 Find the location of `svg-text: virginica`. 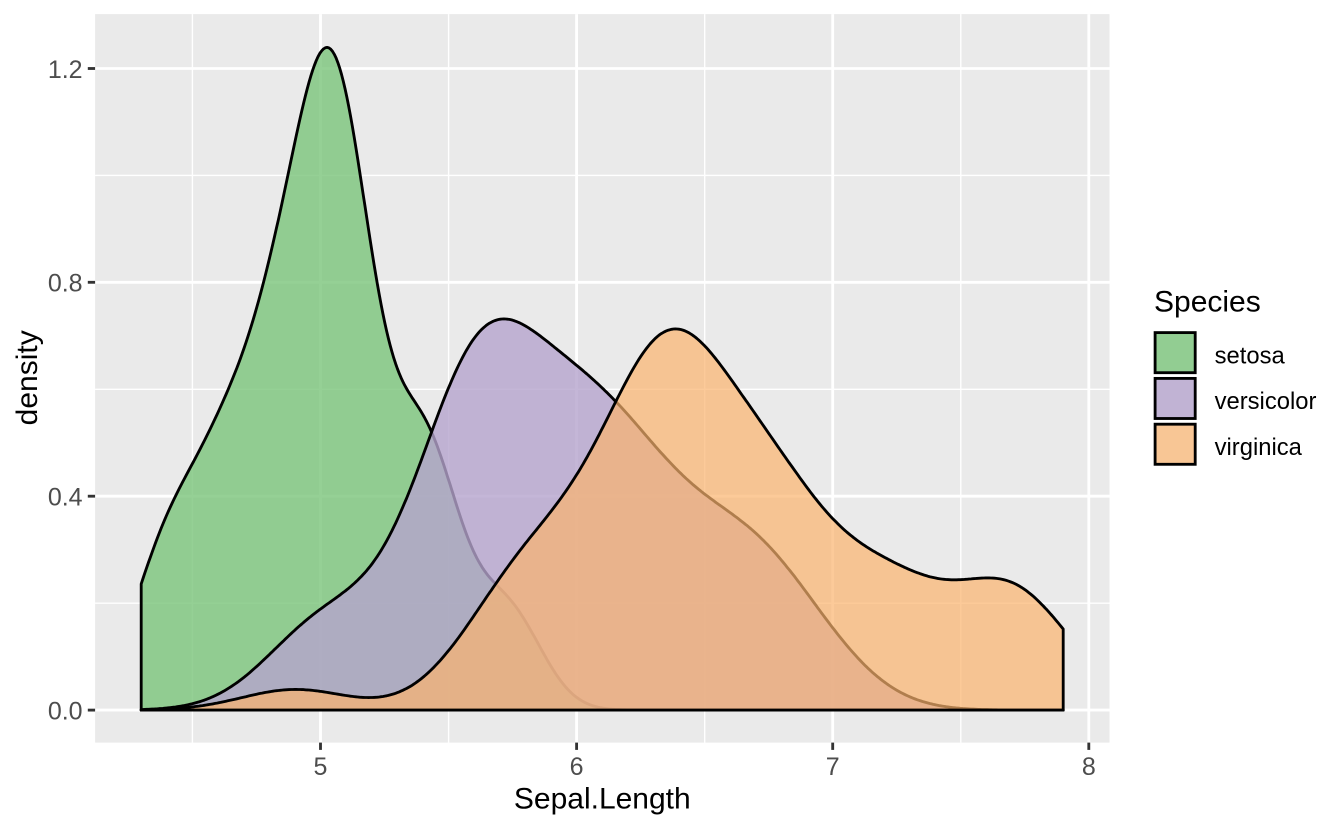

svg-text: virginica is located at coordinates (1259, 447).